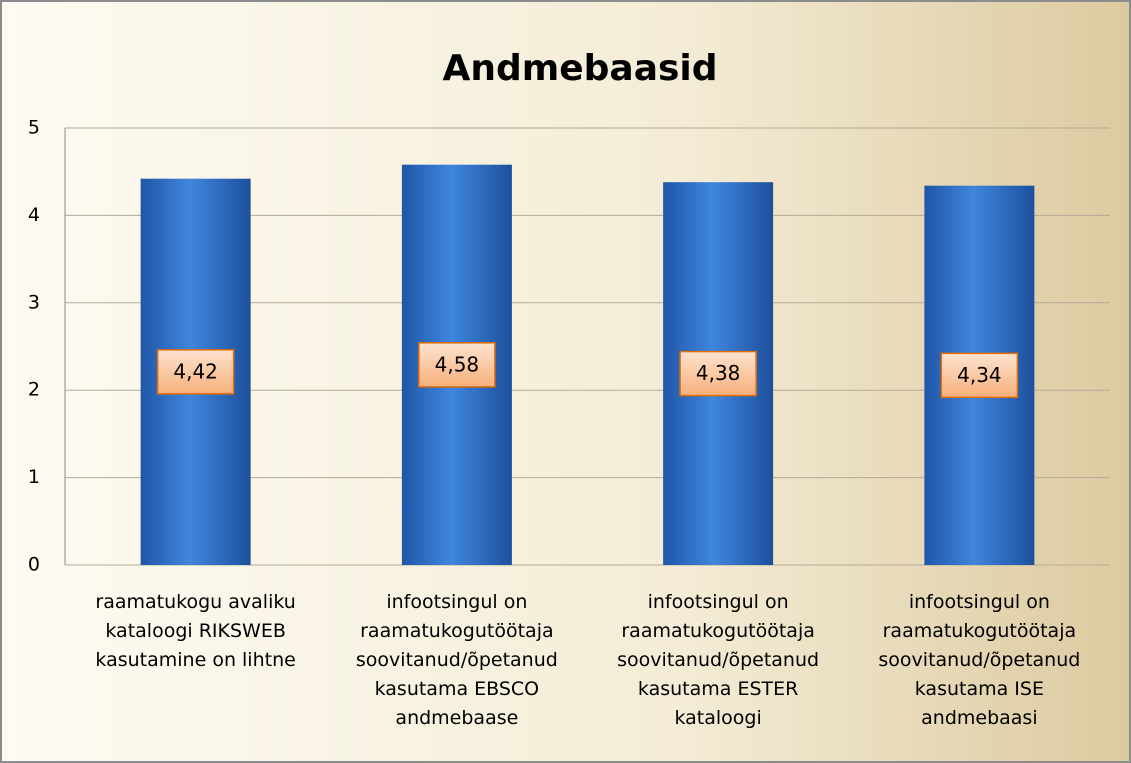 This screenshot has height=763, width=1131. I want to click on chart-title: Andmebaasid, so click(579, 68).